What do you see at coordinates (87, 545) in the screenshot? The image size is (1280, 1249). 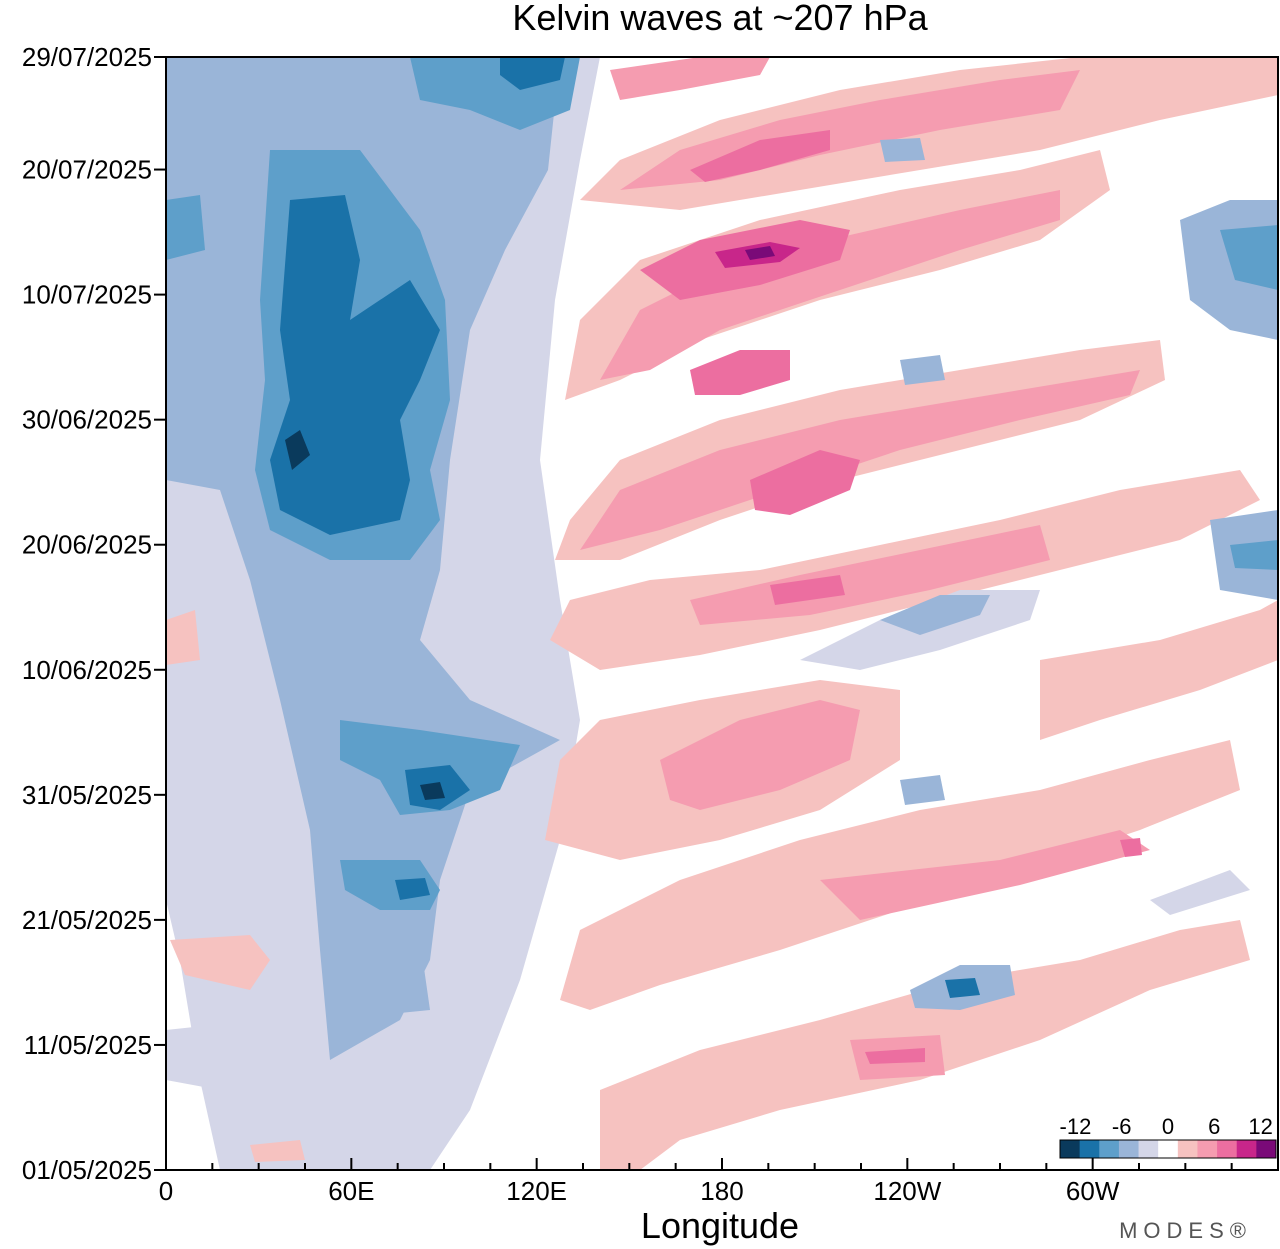 I see `y-tick-label: 20/06/2025` at bounding box center [87, 545].